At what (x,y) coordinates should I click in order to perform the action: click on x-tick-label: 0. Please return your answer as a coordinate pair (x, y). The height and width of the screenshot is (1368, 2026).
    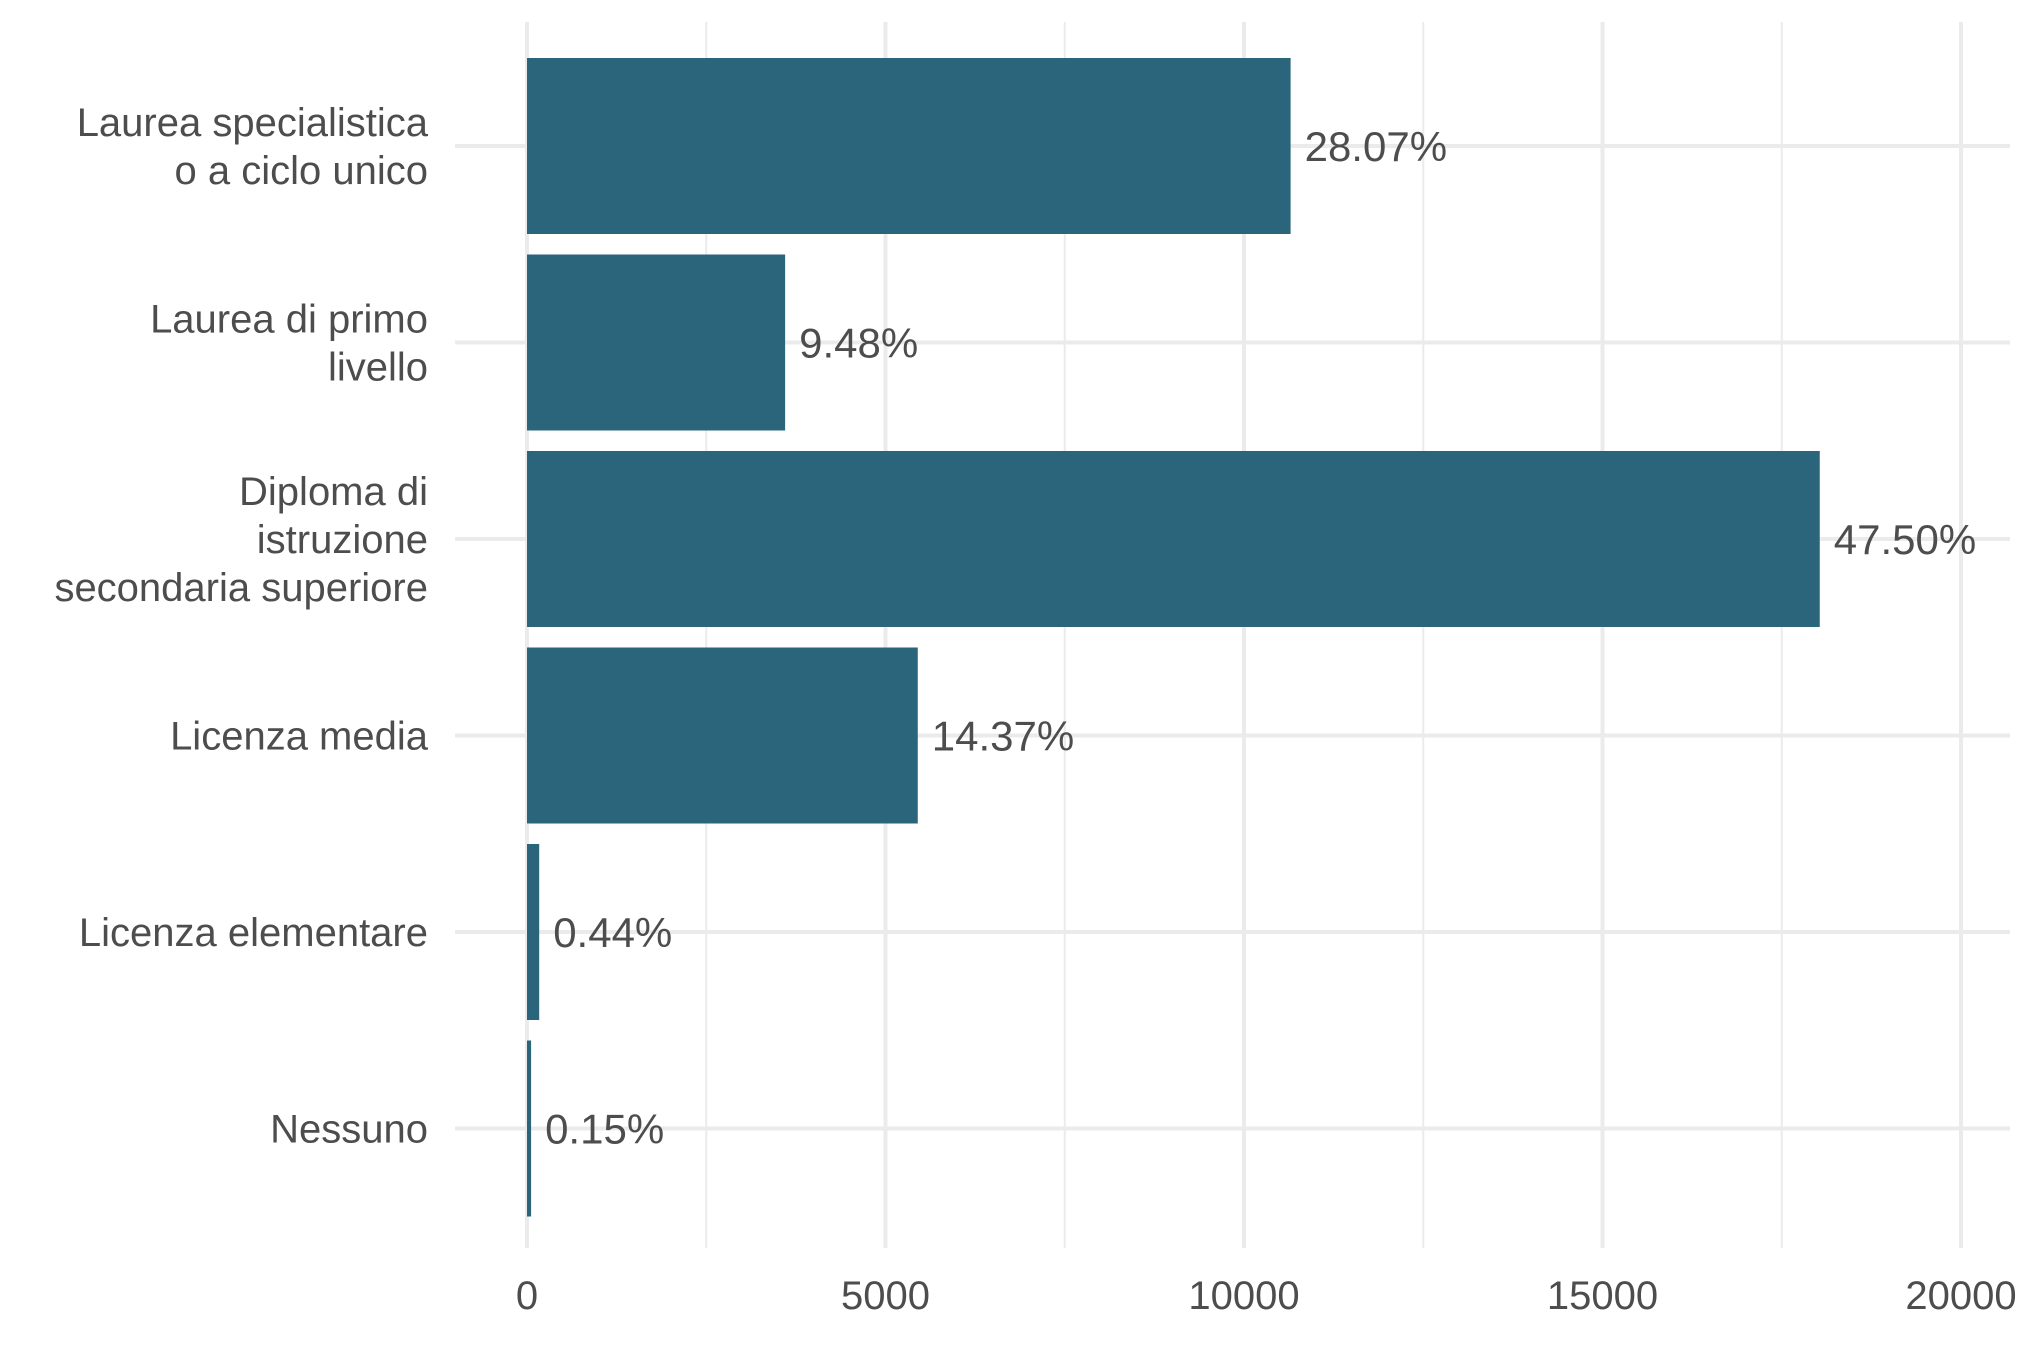
    Looking at the image, I should click on (527, 1296).